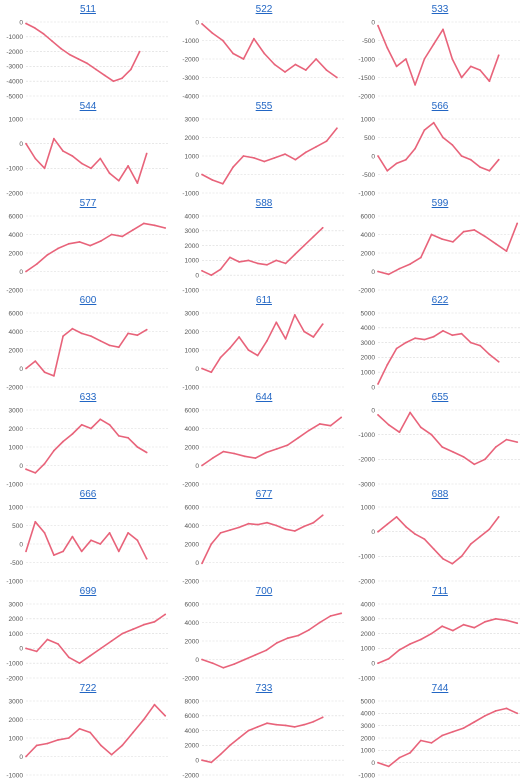 Image resolution: width=528 pixels, height=781 pixels. What do you see at coordinates (440, 203) in the screenshot?
I see `chart-title-link: 599` at bounding box center [440, 203].